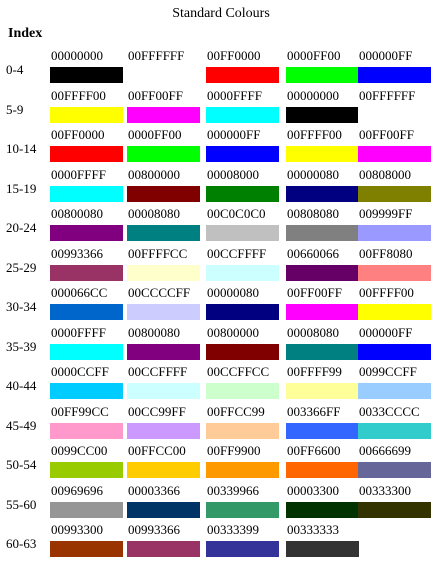  Describe the element at coordinates (236, 213) in the screenshot. I see `colour-code: 00C0C0C0` at that location.